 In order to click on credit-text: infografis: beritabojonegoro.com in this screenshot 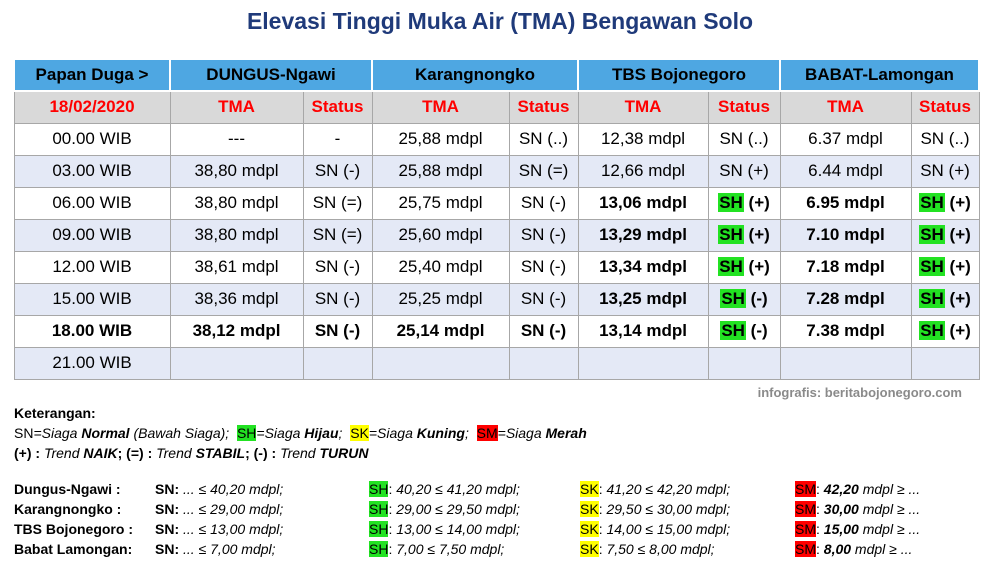, I will do `click(859, 392)`.